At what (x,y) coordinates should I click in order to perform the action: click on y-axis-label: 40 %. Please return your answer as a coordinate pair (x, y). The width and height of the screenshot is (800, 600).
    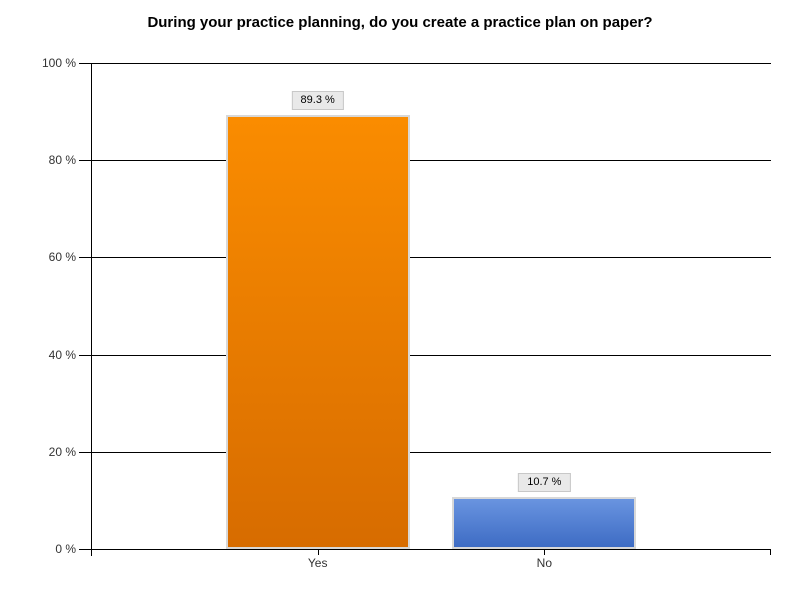
    Looking at the image, I should click on (62, 354).